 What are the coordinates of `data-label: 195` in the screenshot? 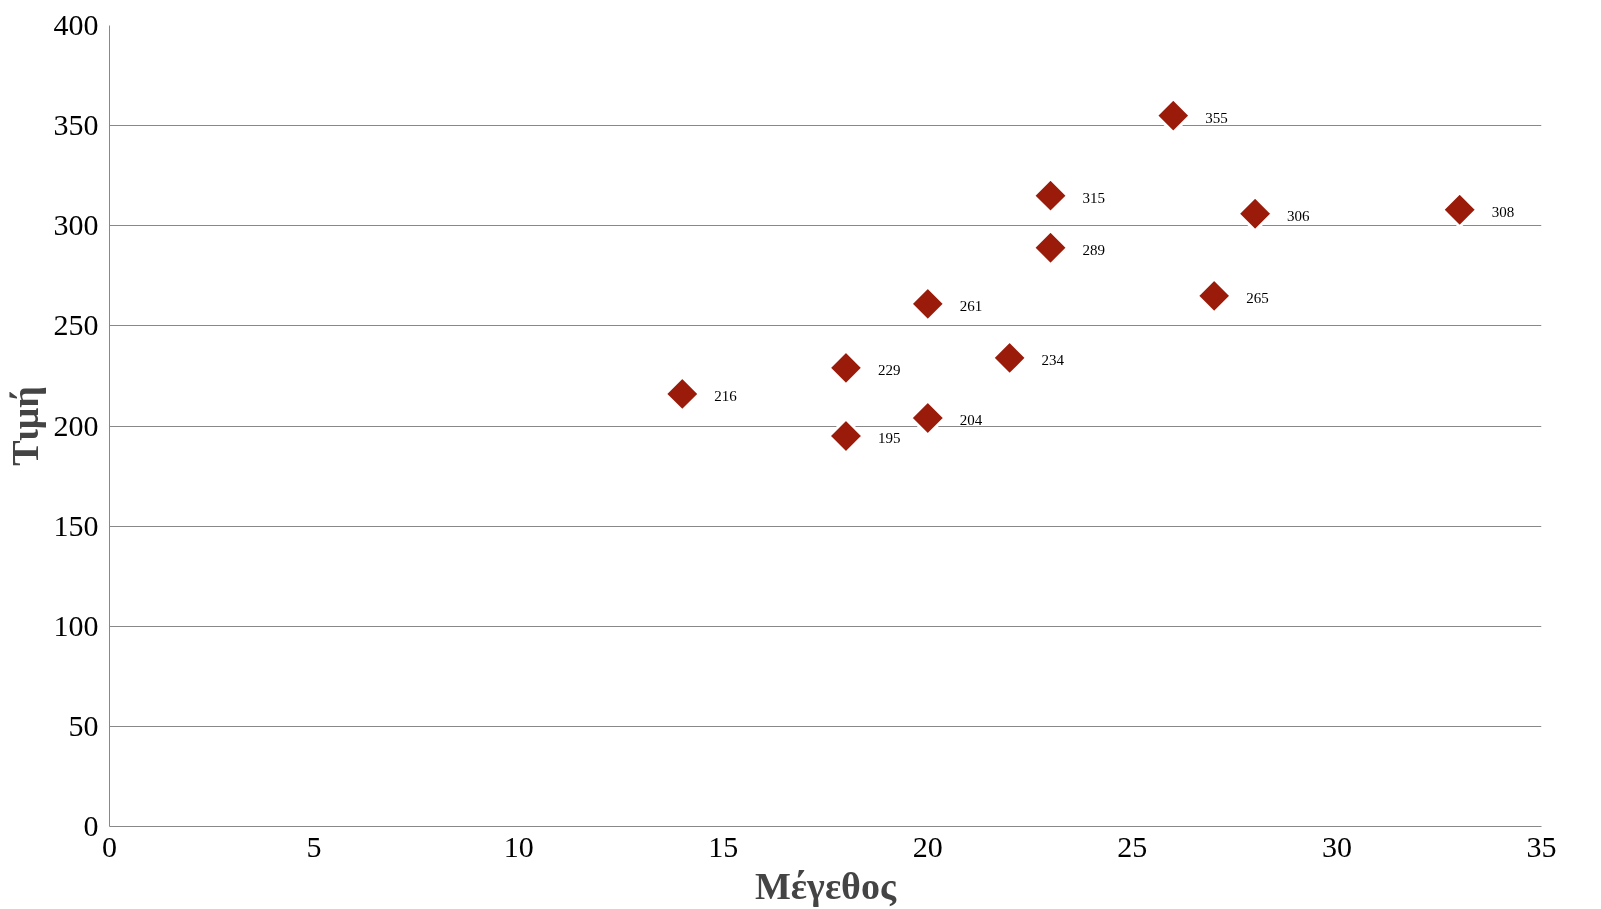 It's located at (889, 438).